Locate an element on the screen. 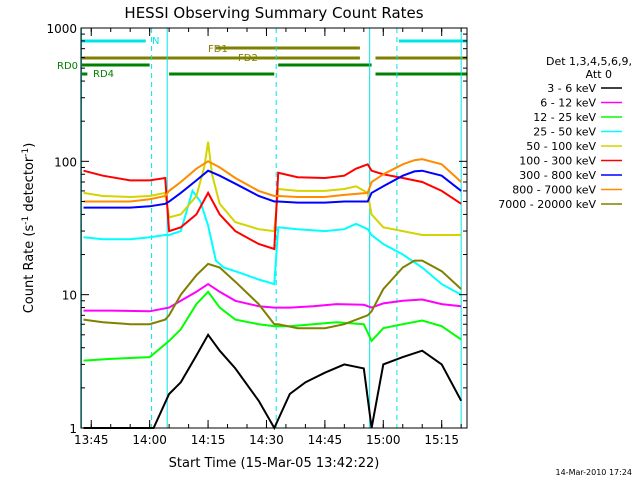 This screenshot has height=480, width=640. legend-label: 25 - 50 keV is located at coordinates (564, 132).